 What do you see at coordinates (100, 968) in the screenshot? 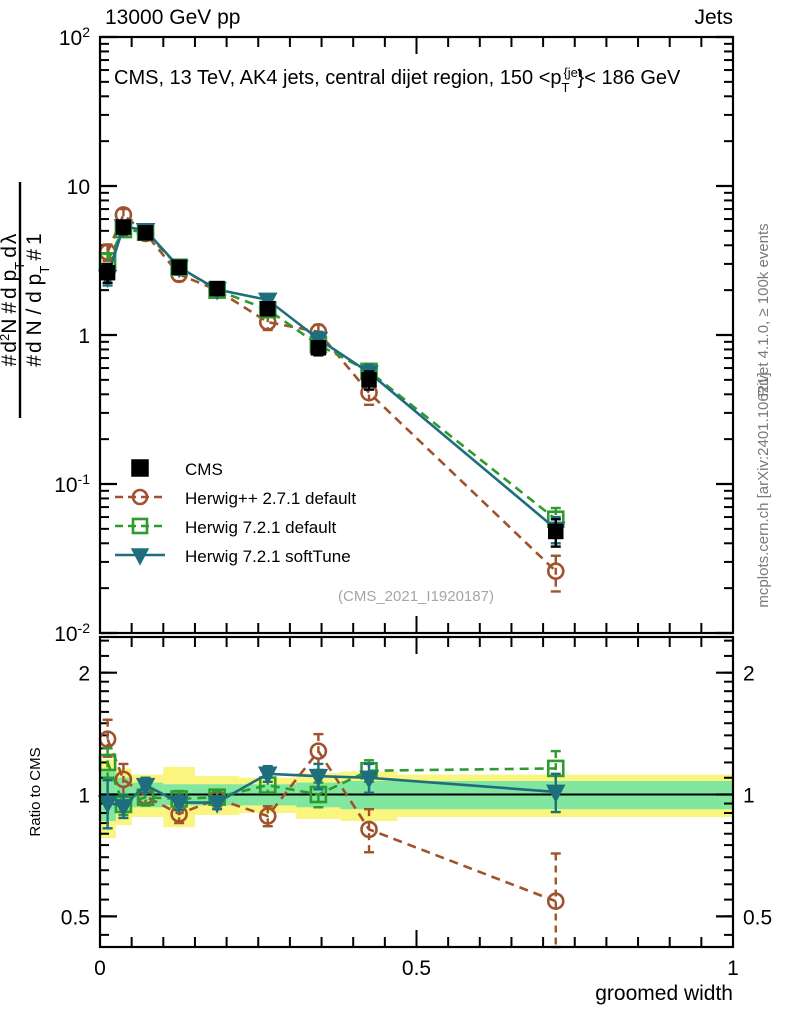
I see `x-tick-label: 0` at bounding box center [100, 968].